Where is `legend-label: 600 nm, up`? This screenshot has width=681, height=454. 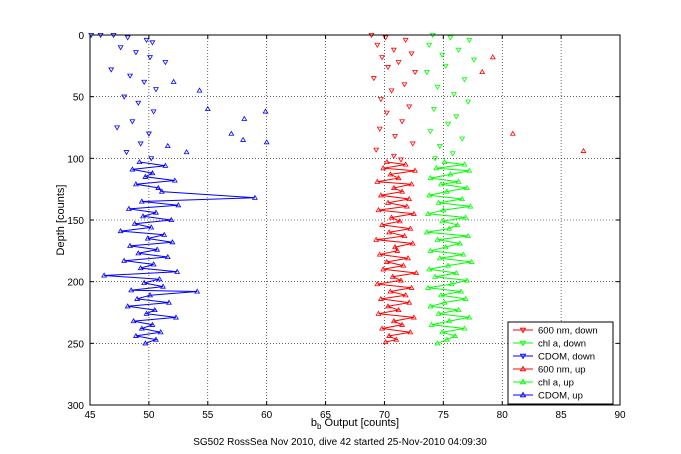
legend-label: 600 nm, up is located at coordinates (562, 370).